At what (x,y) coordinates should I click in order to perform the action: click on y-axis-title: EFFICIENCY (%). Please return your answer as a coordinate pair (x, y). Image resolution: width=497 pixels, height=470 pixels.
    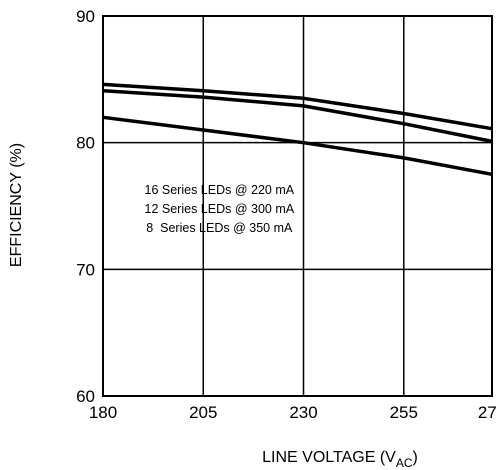
    Looking at the image, I should click on (16, 205).